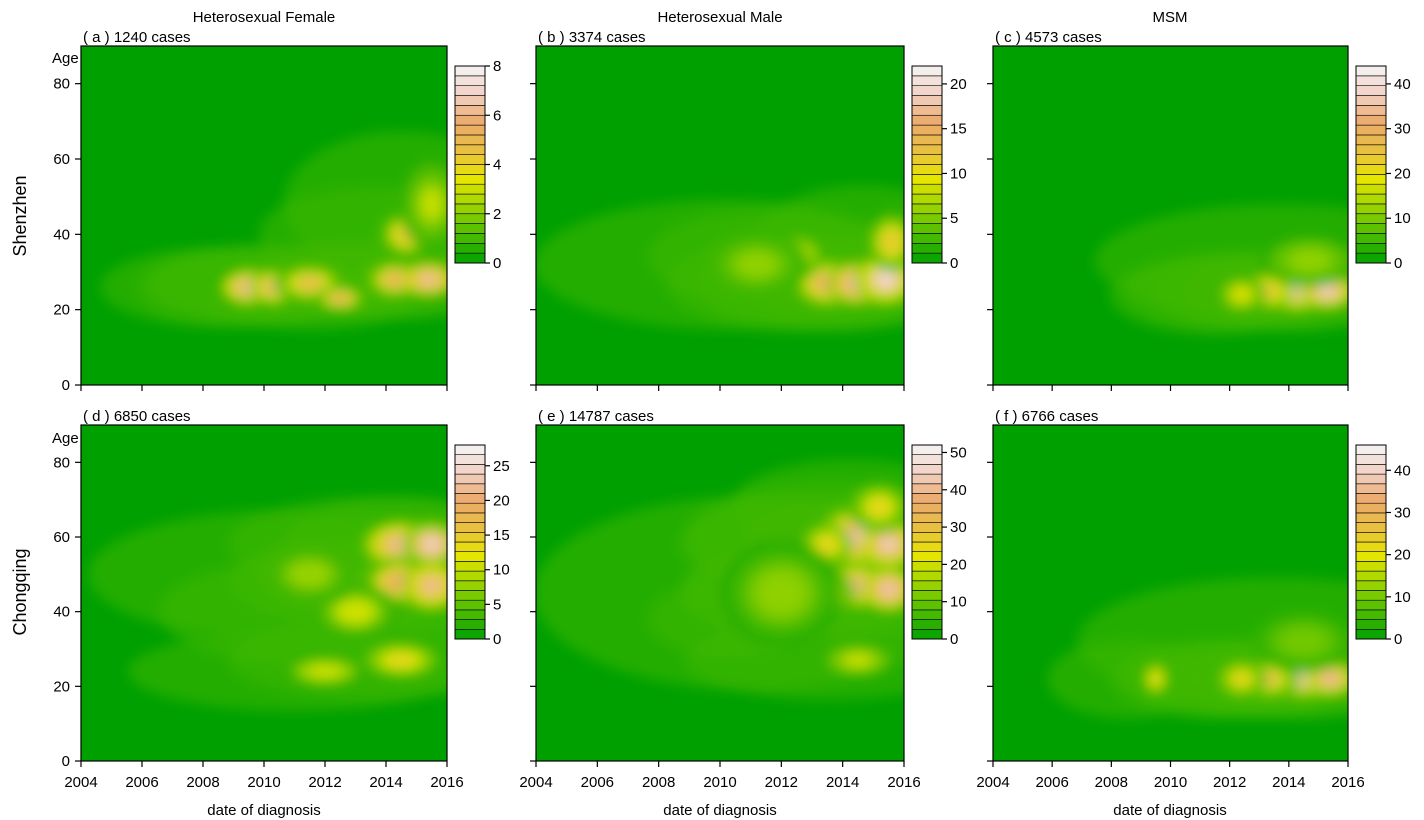 Image resolution: width=1424 pixels, height=820 pixels. What do you see at coordinates (497, 66) in the screenshot?
I see `colorbar-tick-label: 8` at bounding box center [497, 66].